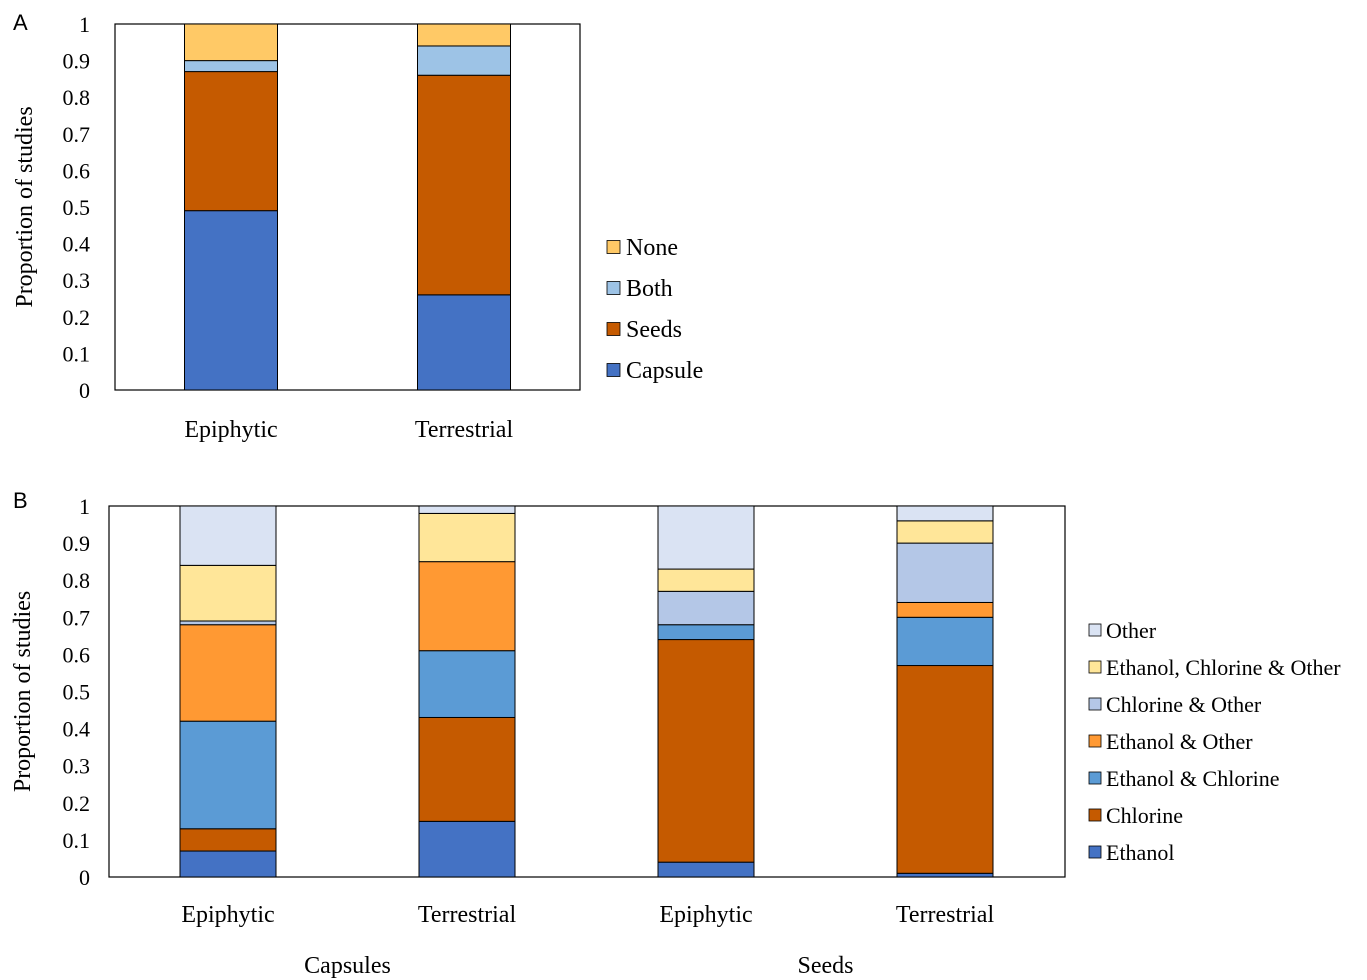 The height and width of the screenshot is (980, 1367). What do you see at coordinates (654, 330) in the screenshot?
I see `legend-label: Seeds` at bounding box center [654, 330].